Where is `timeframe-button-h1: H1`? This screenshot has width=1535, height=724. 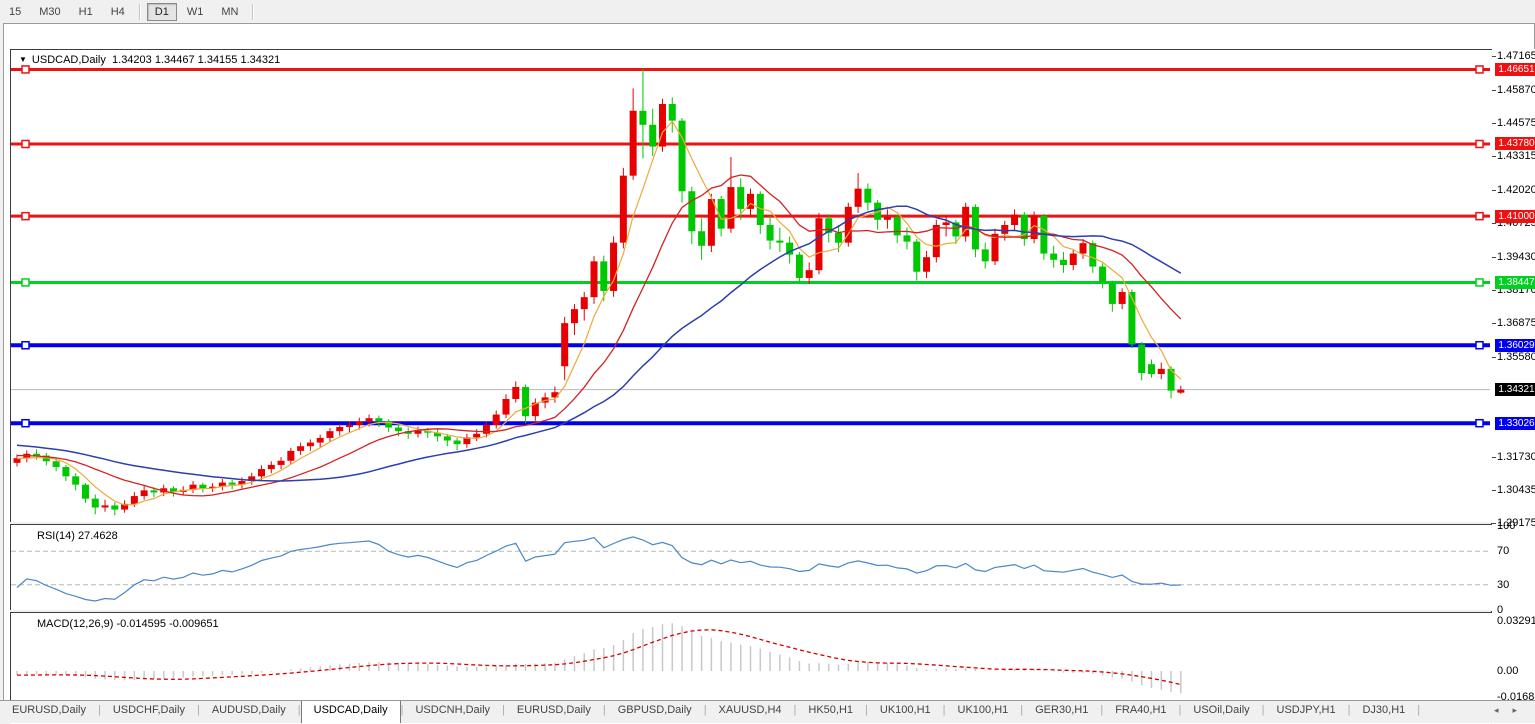 timeframe-button-h1: H1 is located at coordinates (85, 11).